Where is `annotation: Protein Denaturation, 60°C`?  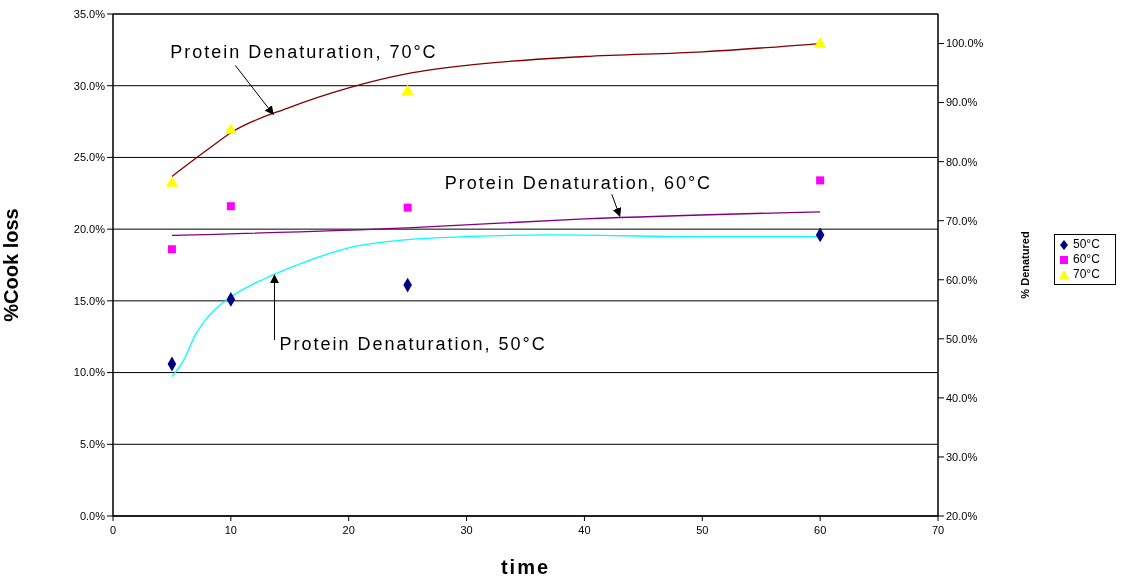
annotation: Protein Denaturation, 60°C is located at coordinates (578, 183).